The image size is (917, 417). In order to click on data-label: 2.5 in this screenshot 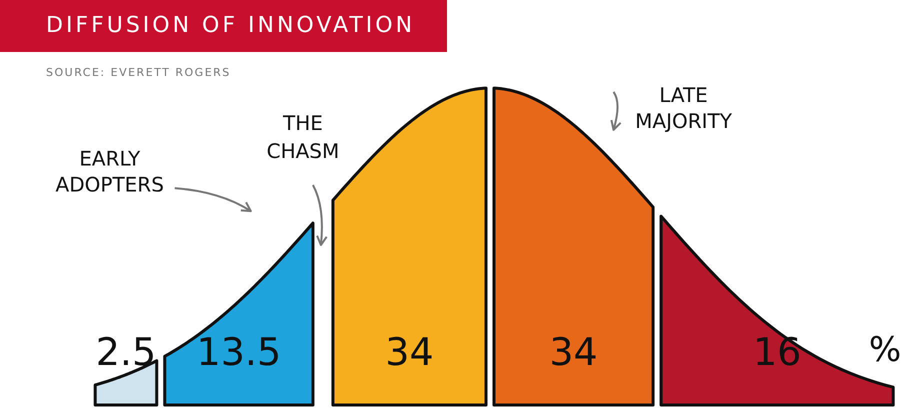, I will do `click(126, 352)`.